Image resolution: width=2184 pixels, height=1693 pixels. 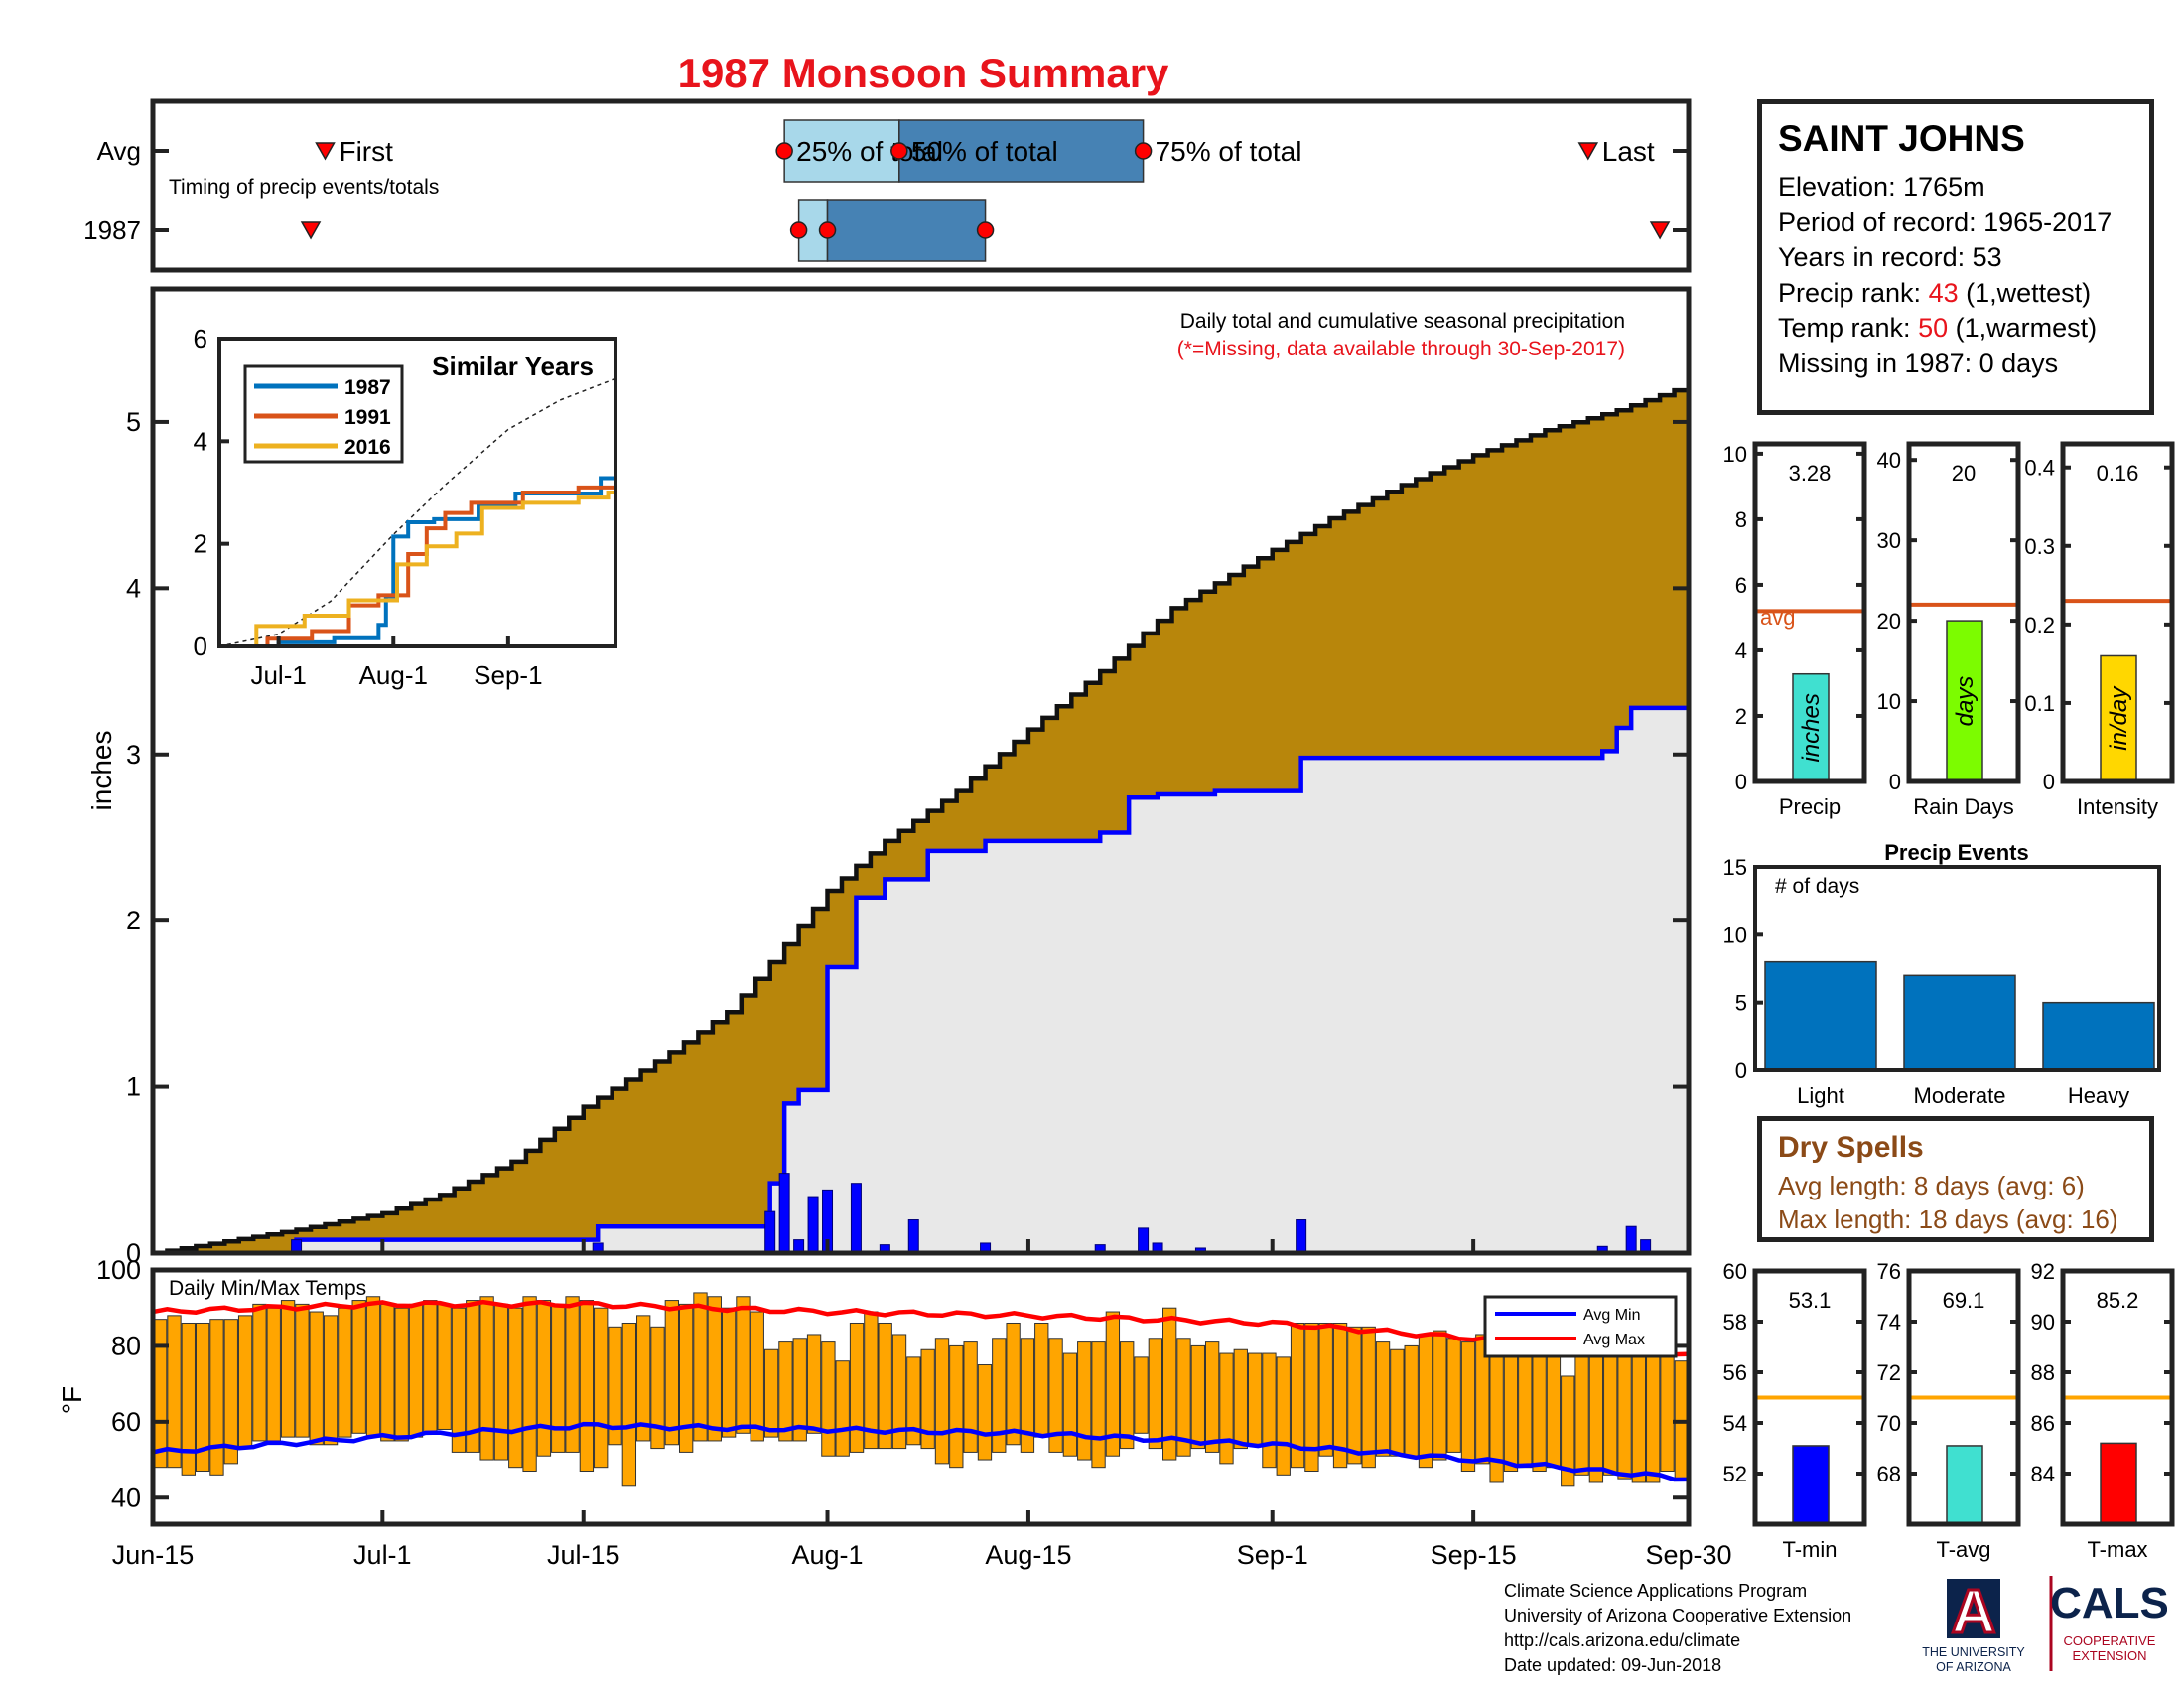 What do you see at coordinates (2043, 1271) in the screenshot?
I see `temp-summary-ytick-label-2-4: 92` at bounding box center [2043, 1271].